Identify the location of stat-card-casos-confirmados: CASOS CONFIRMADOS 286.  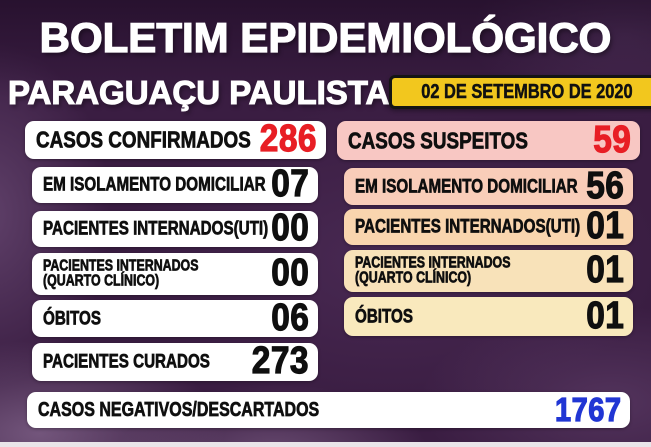
(175, 140).